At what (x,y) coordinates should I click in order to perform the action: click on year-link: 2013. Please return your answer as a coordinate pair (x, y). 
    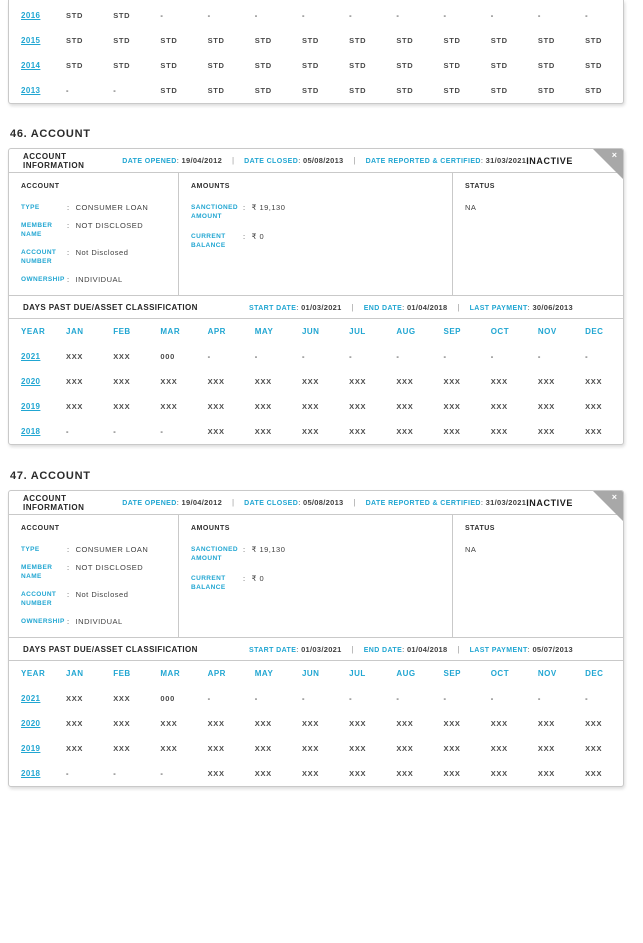
    Looking at the image, I should click on (31, 90).